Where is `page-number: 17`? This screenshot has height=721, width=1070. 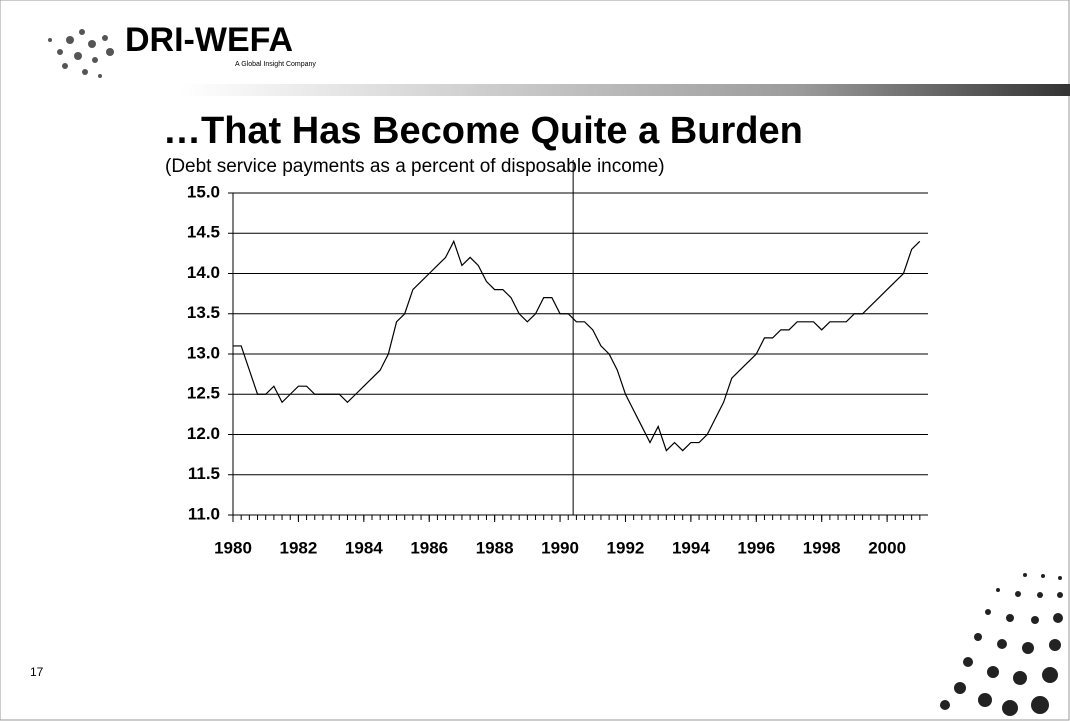 page-number: 17 is located at coordinates (37, 672).